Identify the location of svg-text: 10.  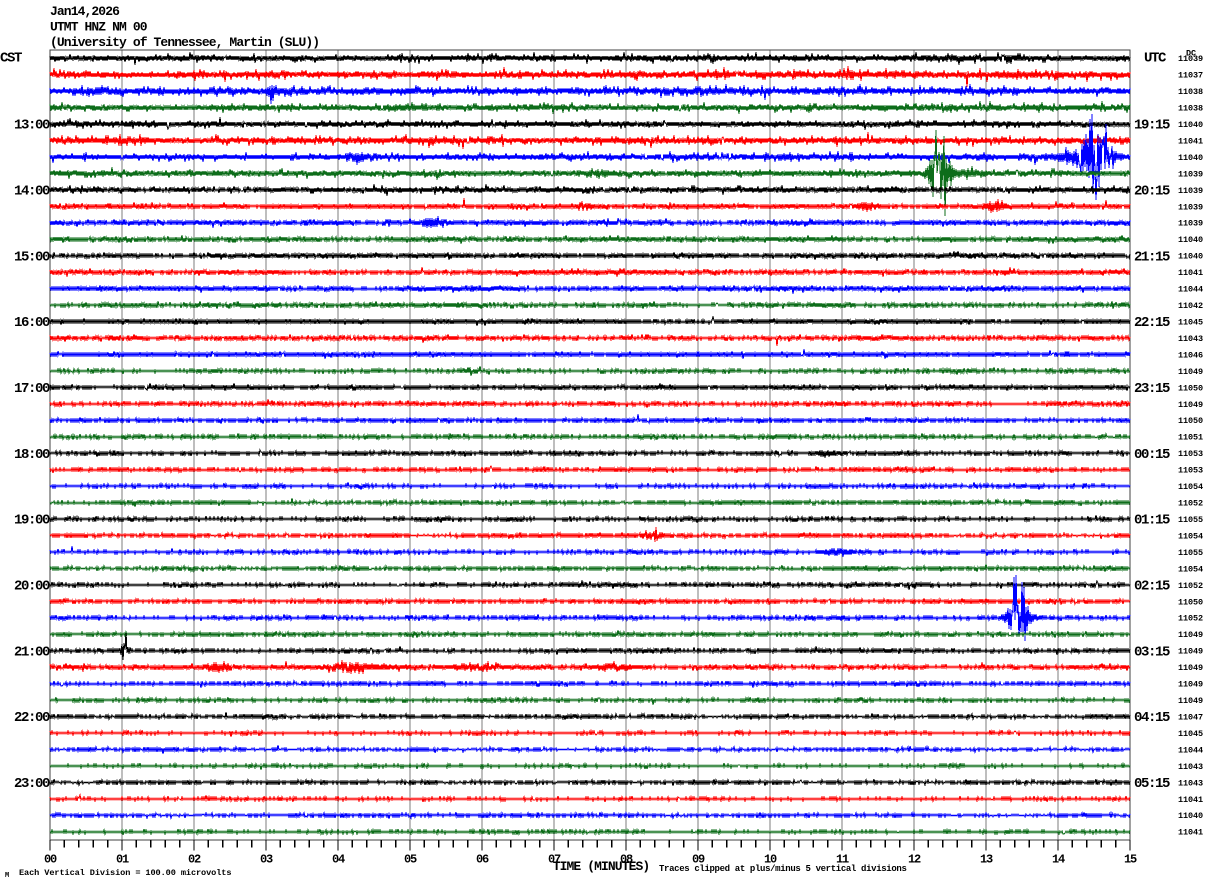
(770, 860).